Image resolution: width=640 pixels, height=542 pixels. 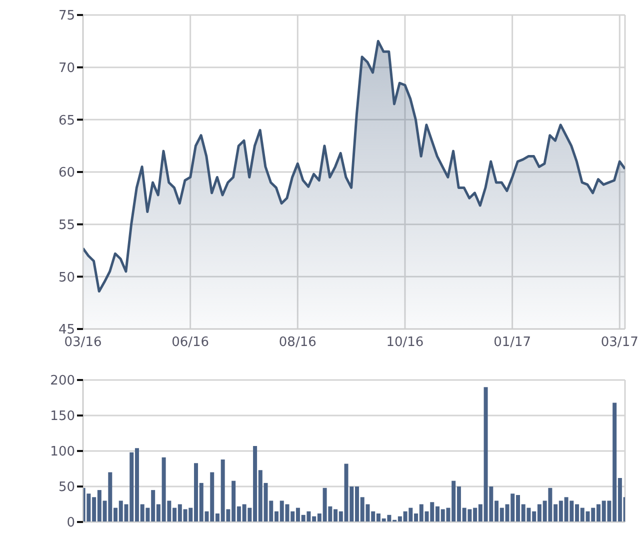 What do you see at coordinates (62, 452) in the screenshot?
I see `y-tick-label: 100` at bounding box center [62, 452].